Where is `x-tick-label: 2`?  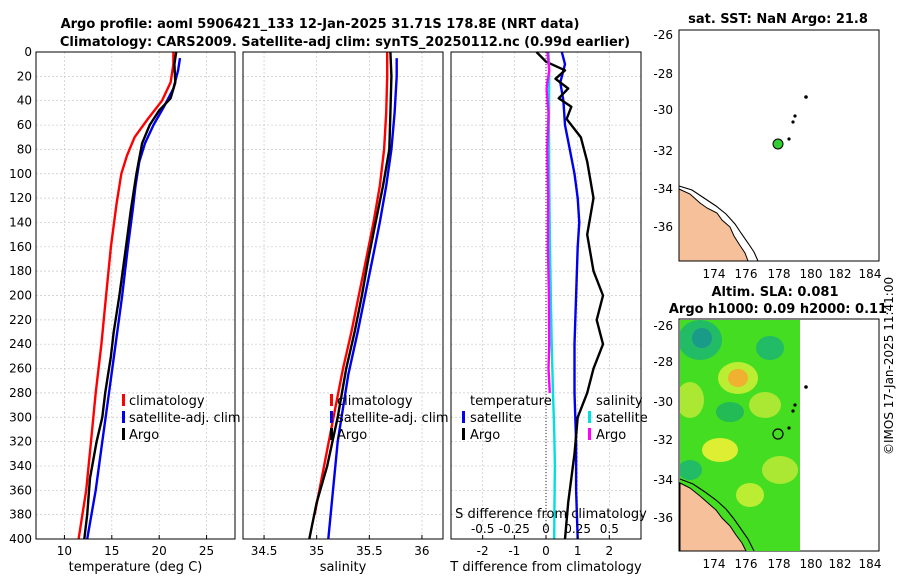 x-tick-label: 2 is located at coordinates (610, 551).